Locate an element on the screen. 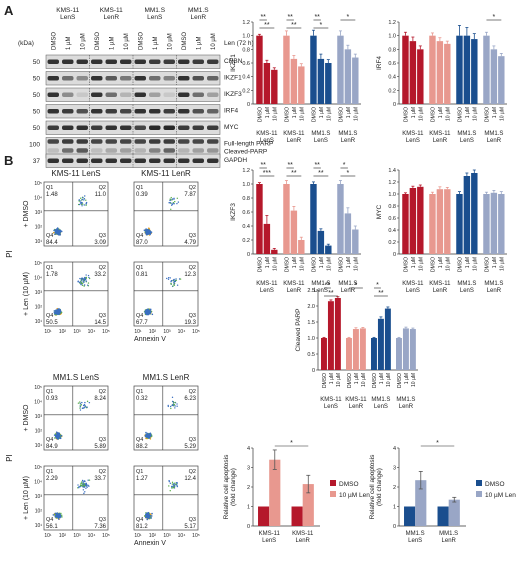 This screenshot has height=580, width=520. group-label: LenR is located at coordinates (494, 291).